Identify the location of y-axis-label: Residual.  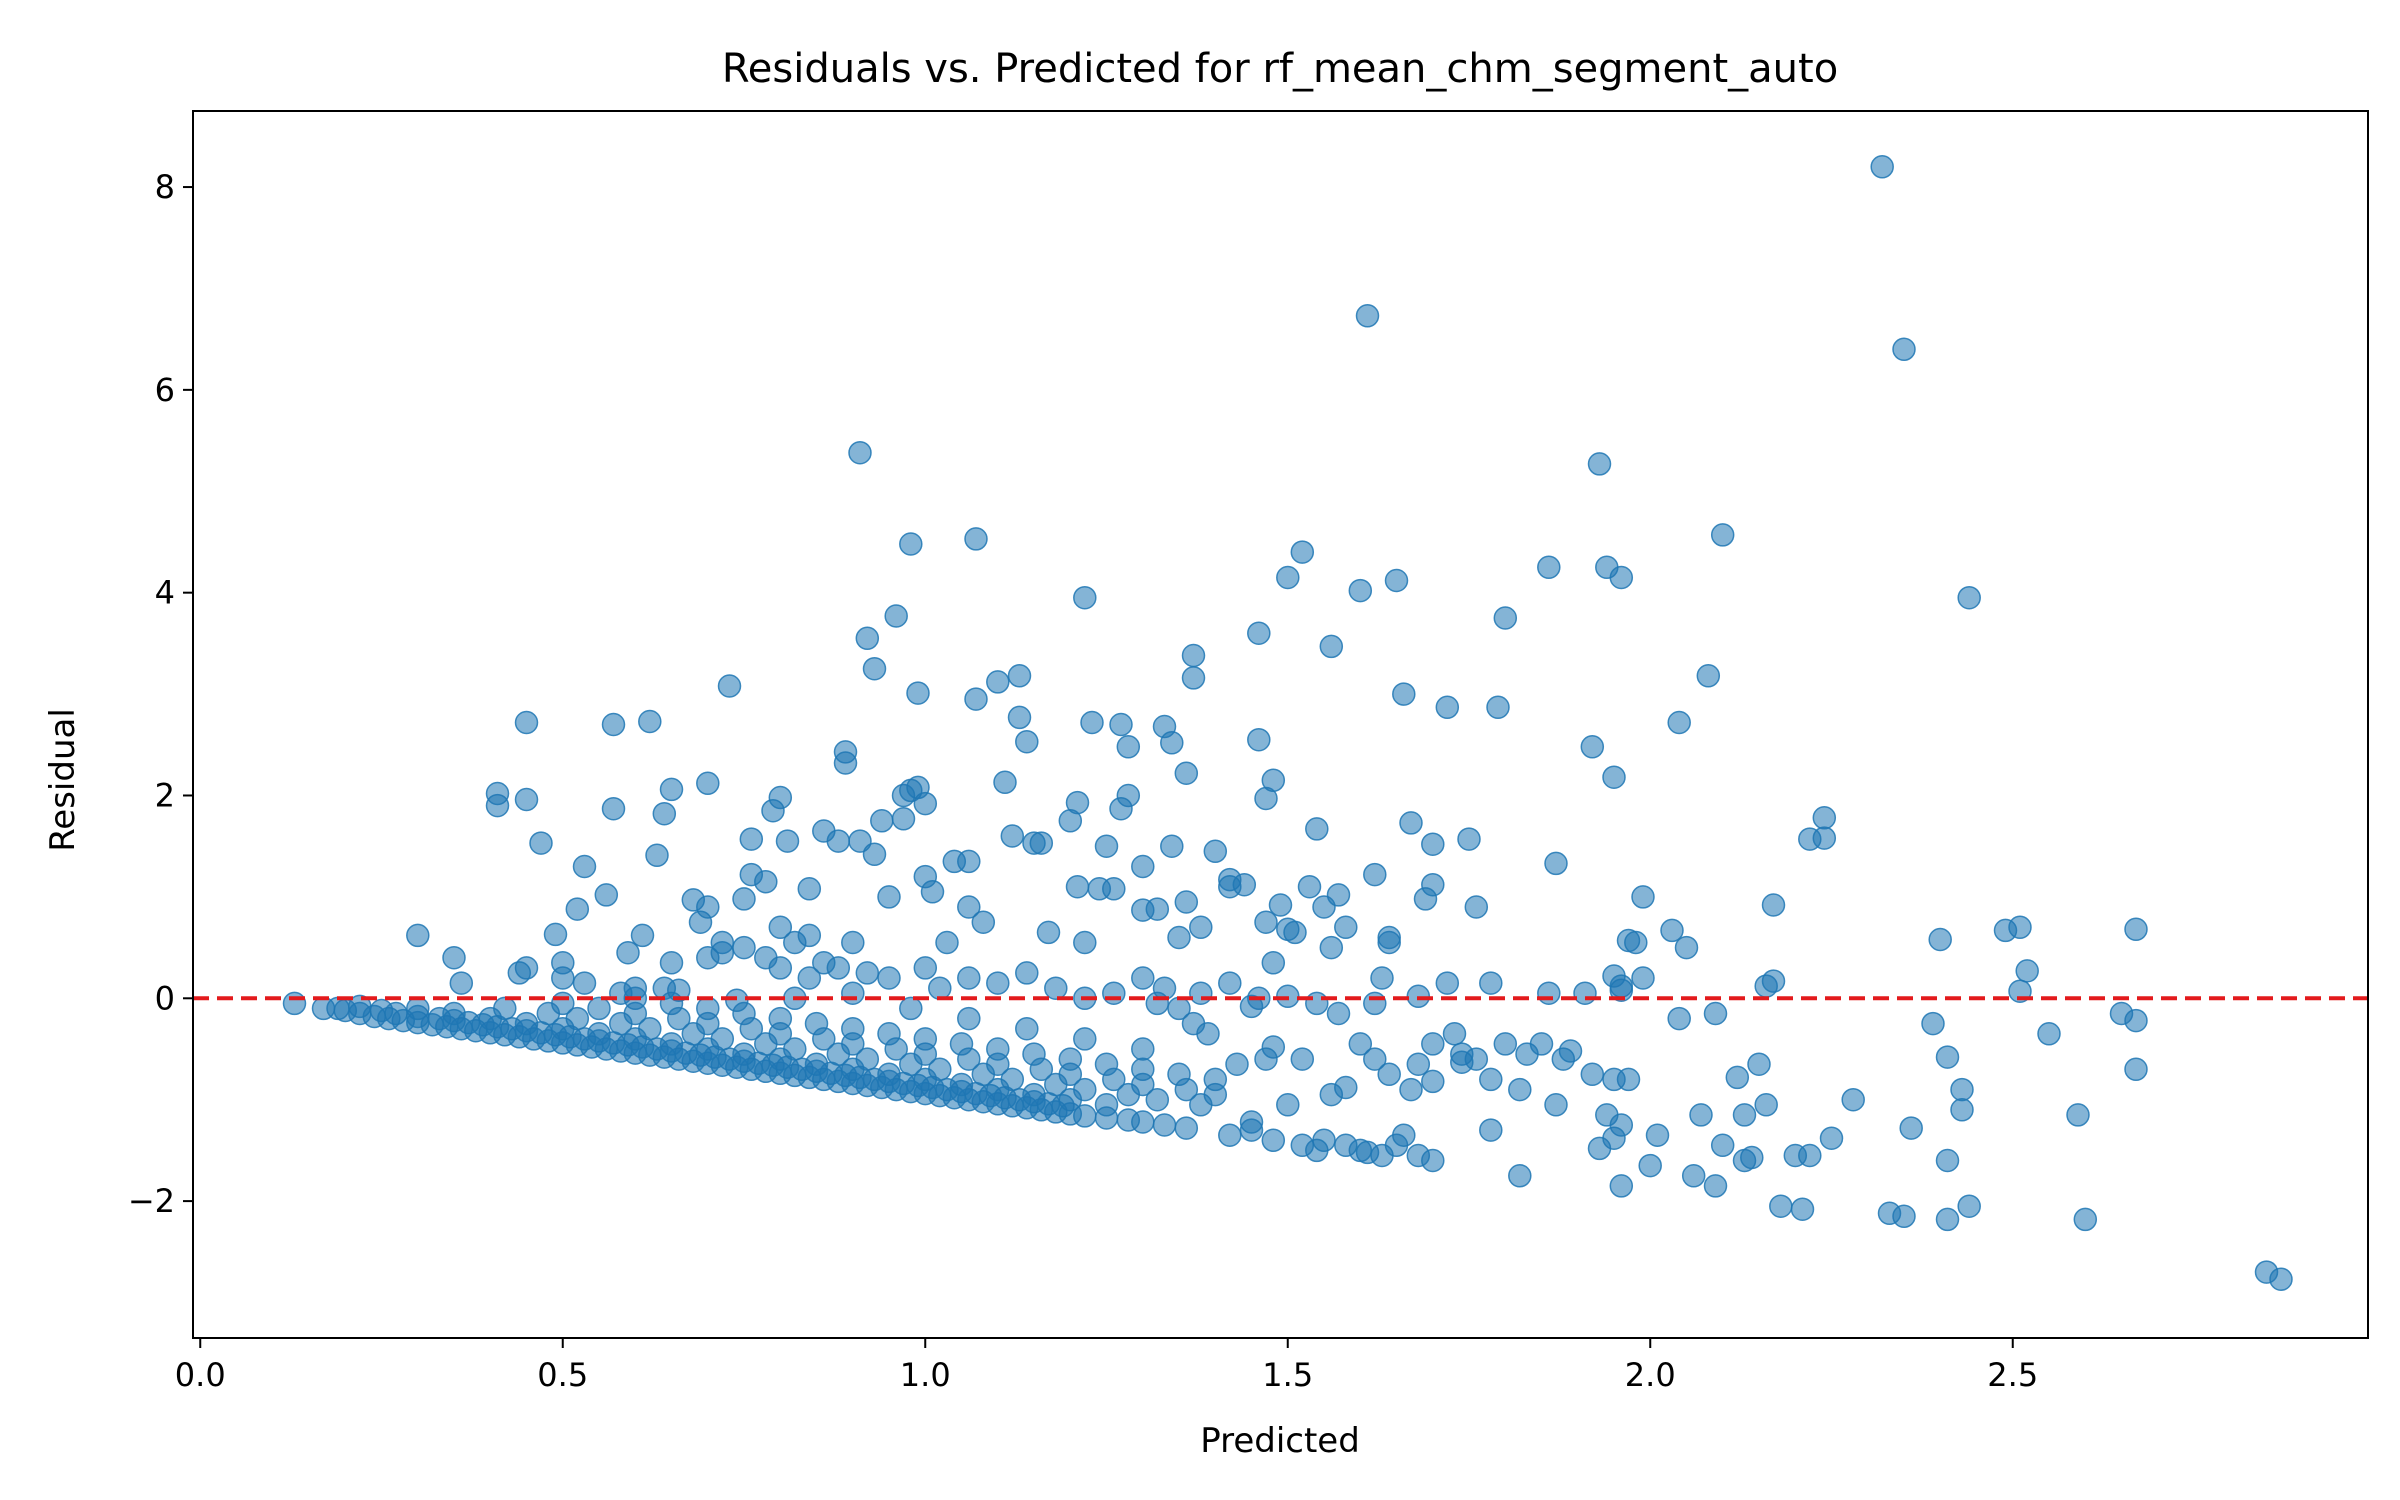
(63, 780).